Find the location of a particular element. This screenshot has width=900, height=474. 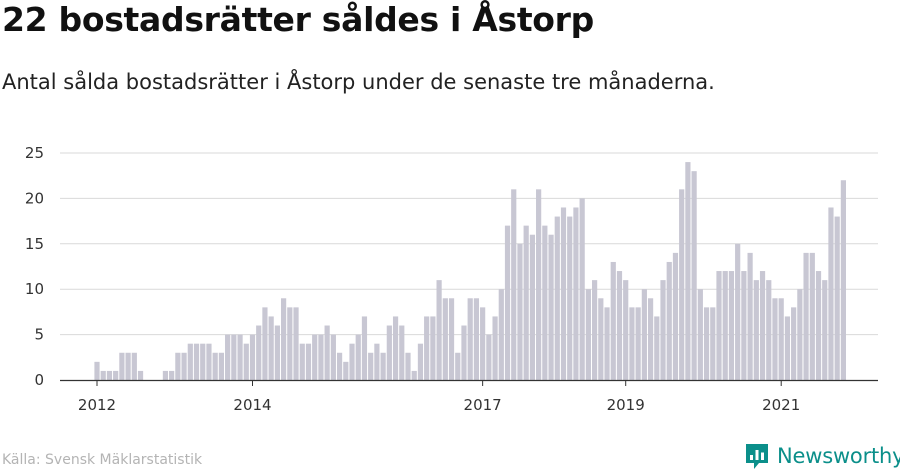

x-tick-label: 2014 is located at coordinates (252, 405).